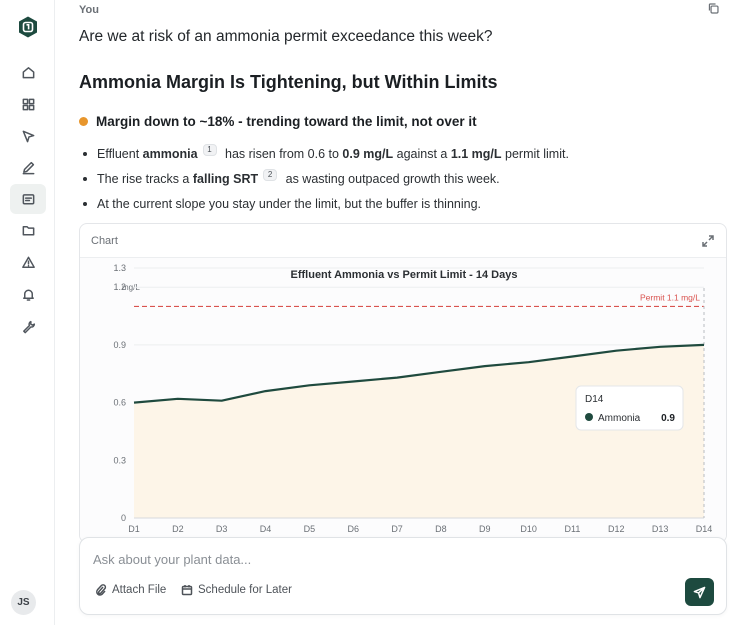  What do you see at coordinates (704, 529) in the screenshot?
I see `x-tick-label: D14` at bounding box center [704, 529].